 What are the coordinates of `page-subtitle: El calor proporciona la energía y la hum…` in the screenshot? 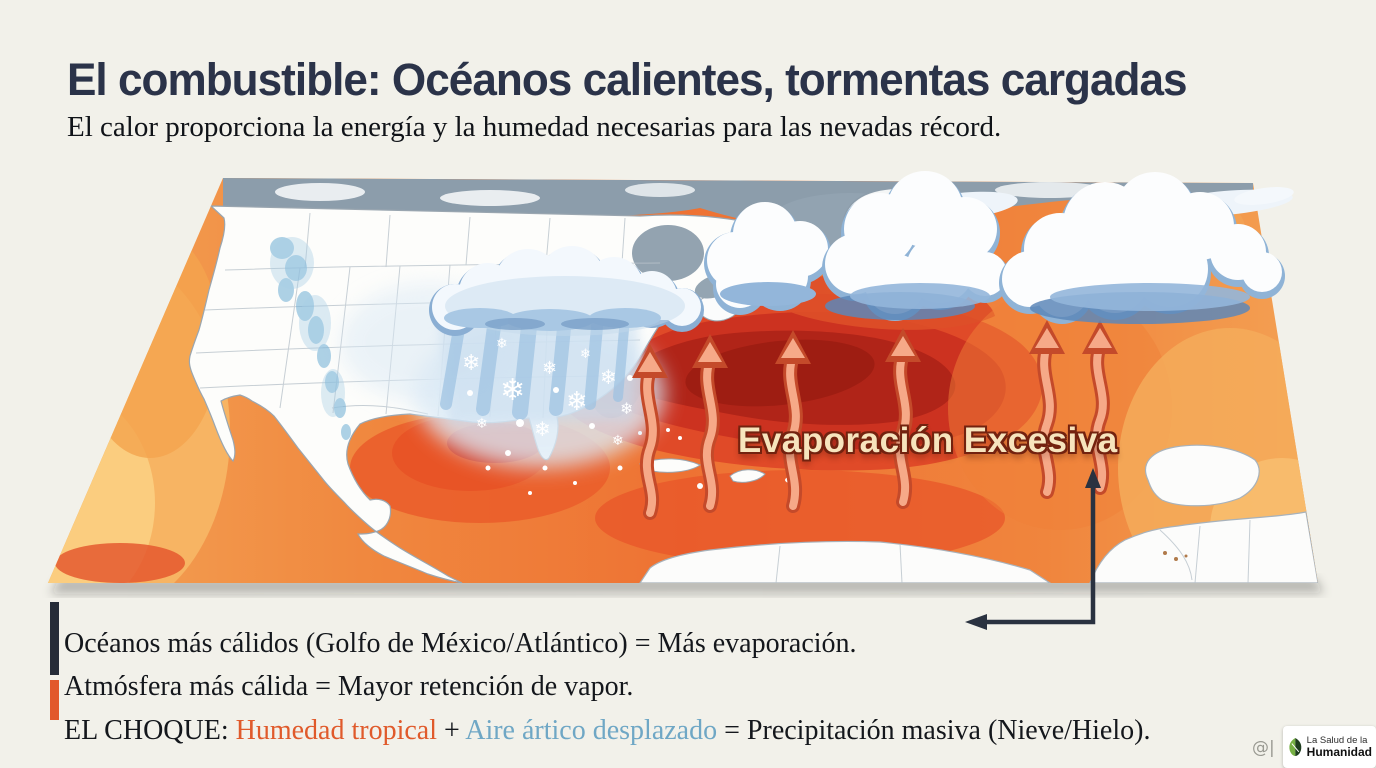 It's located at (534, 127).